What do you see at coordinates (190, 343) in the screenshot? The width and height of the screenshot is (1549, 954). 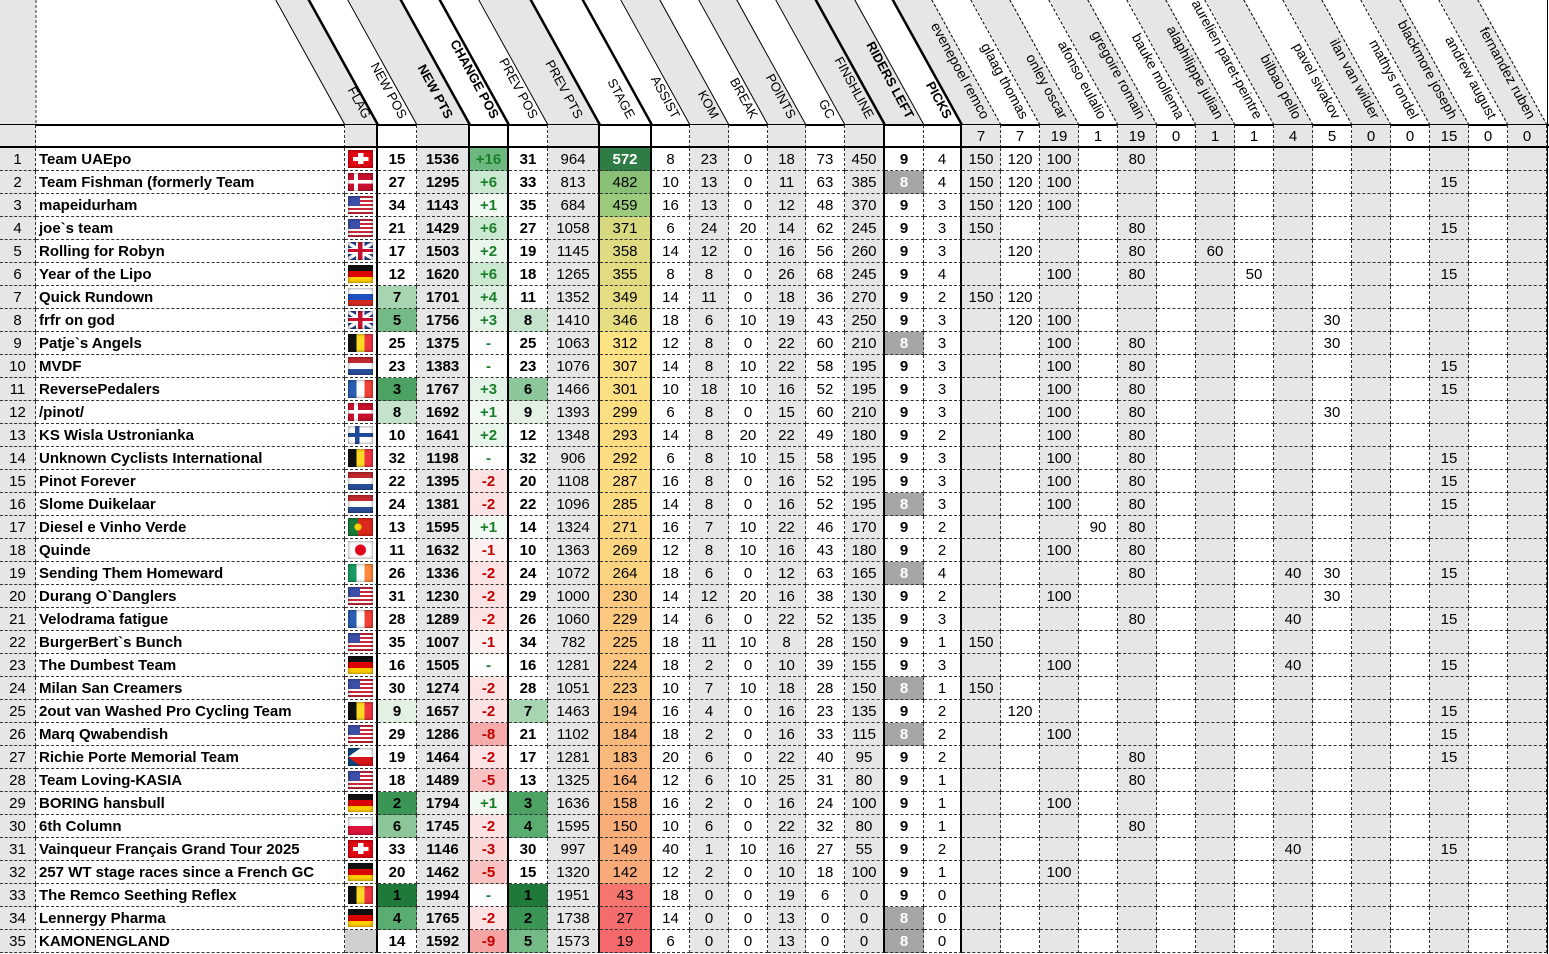 I see `team-name: Patje`s Angels` at bounding box center [190, 343].